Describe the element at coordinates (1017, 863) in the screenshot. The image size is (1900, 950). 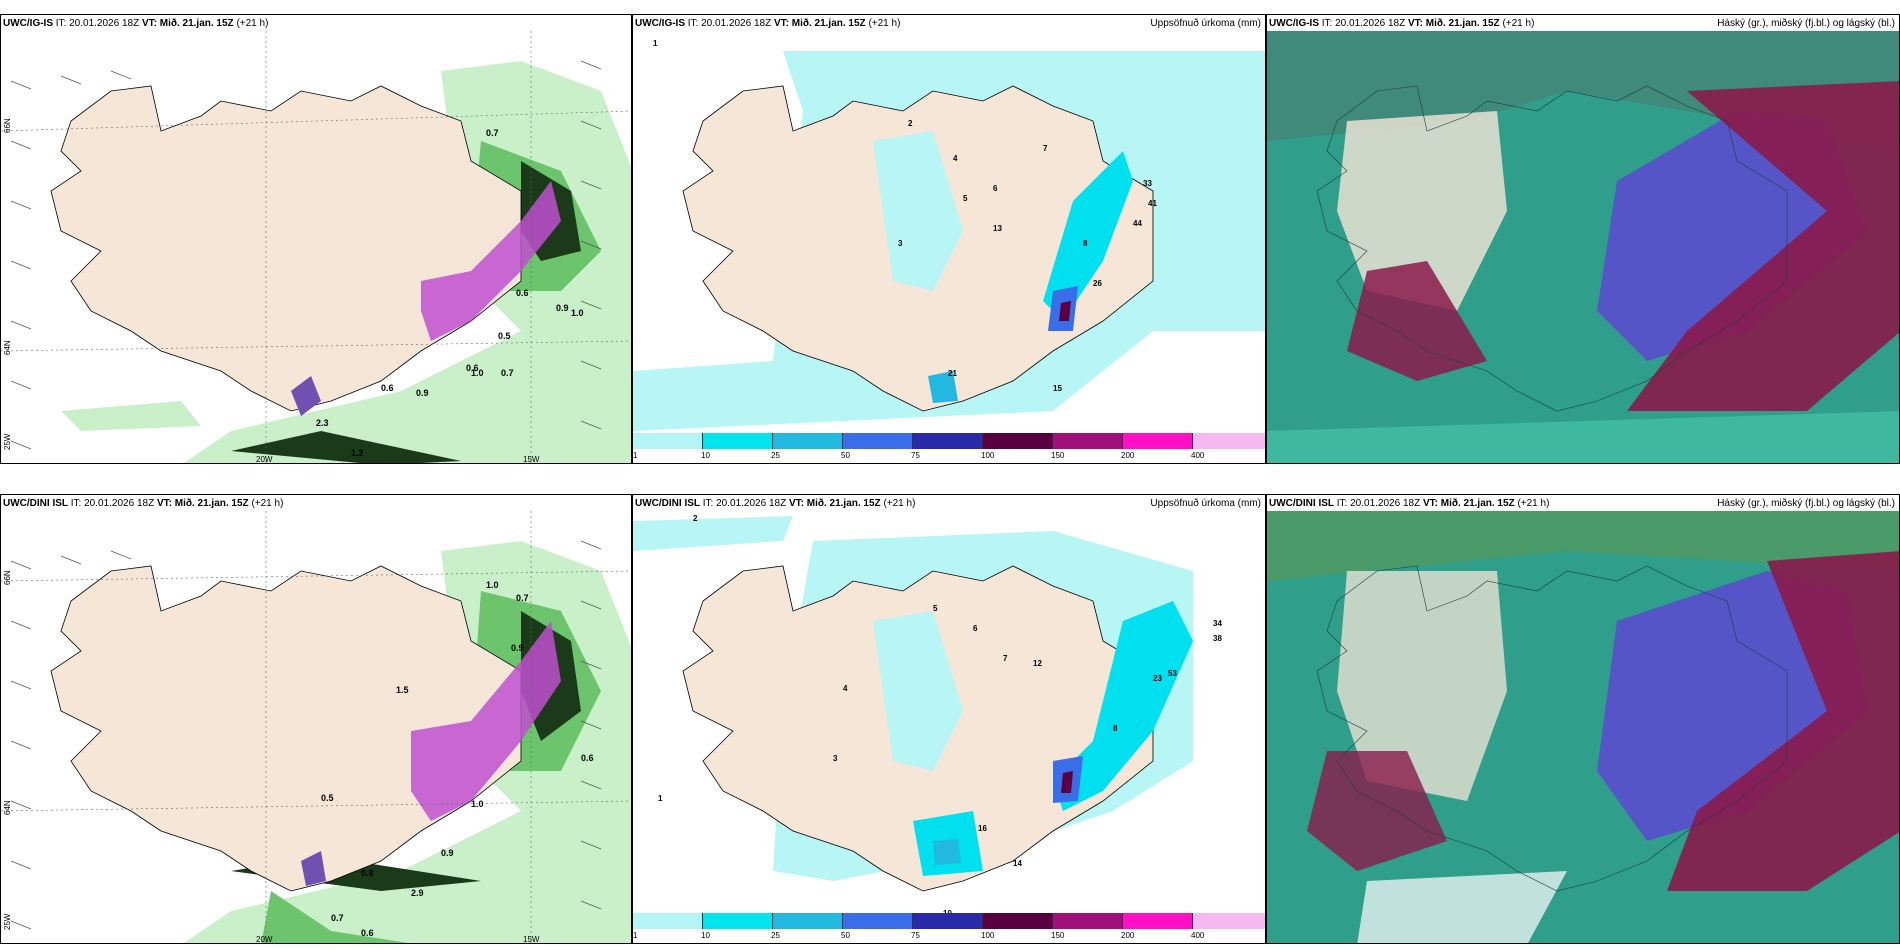
I see `svg-text: 14` at that location.